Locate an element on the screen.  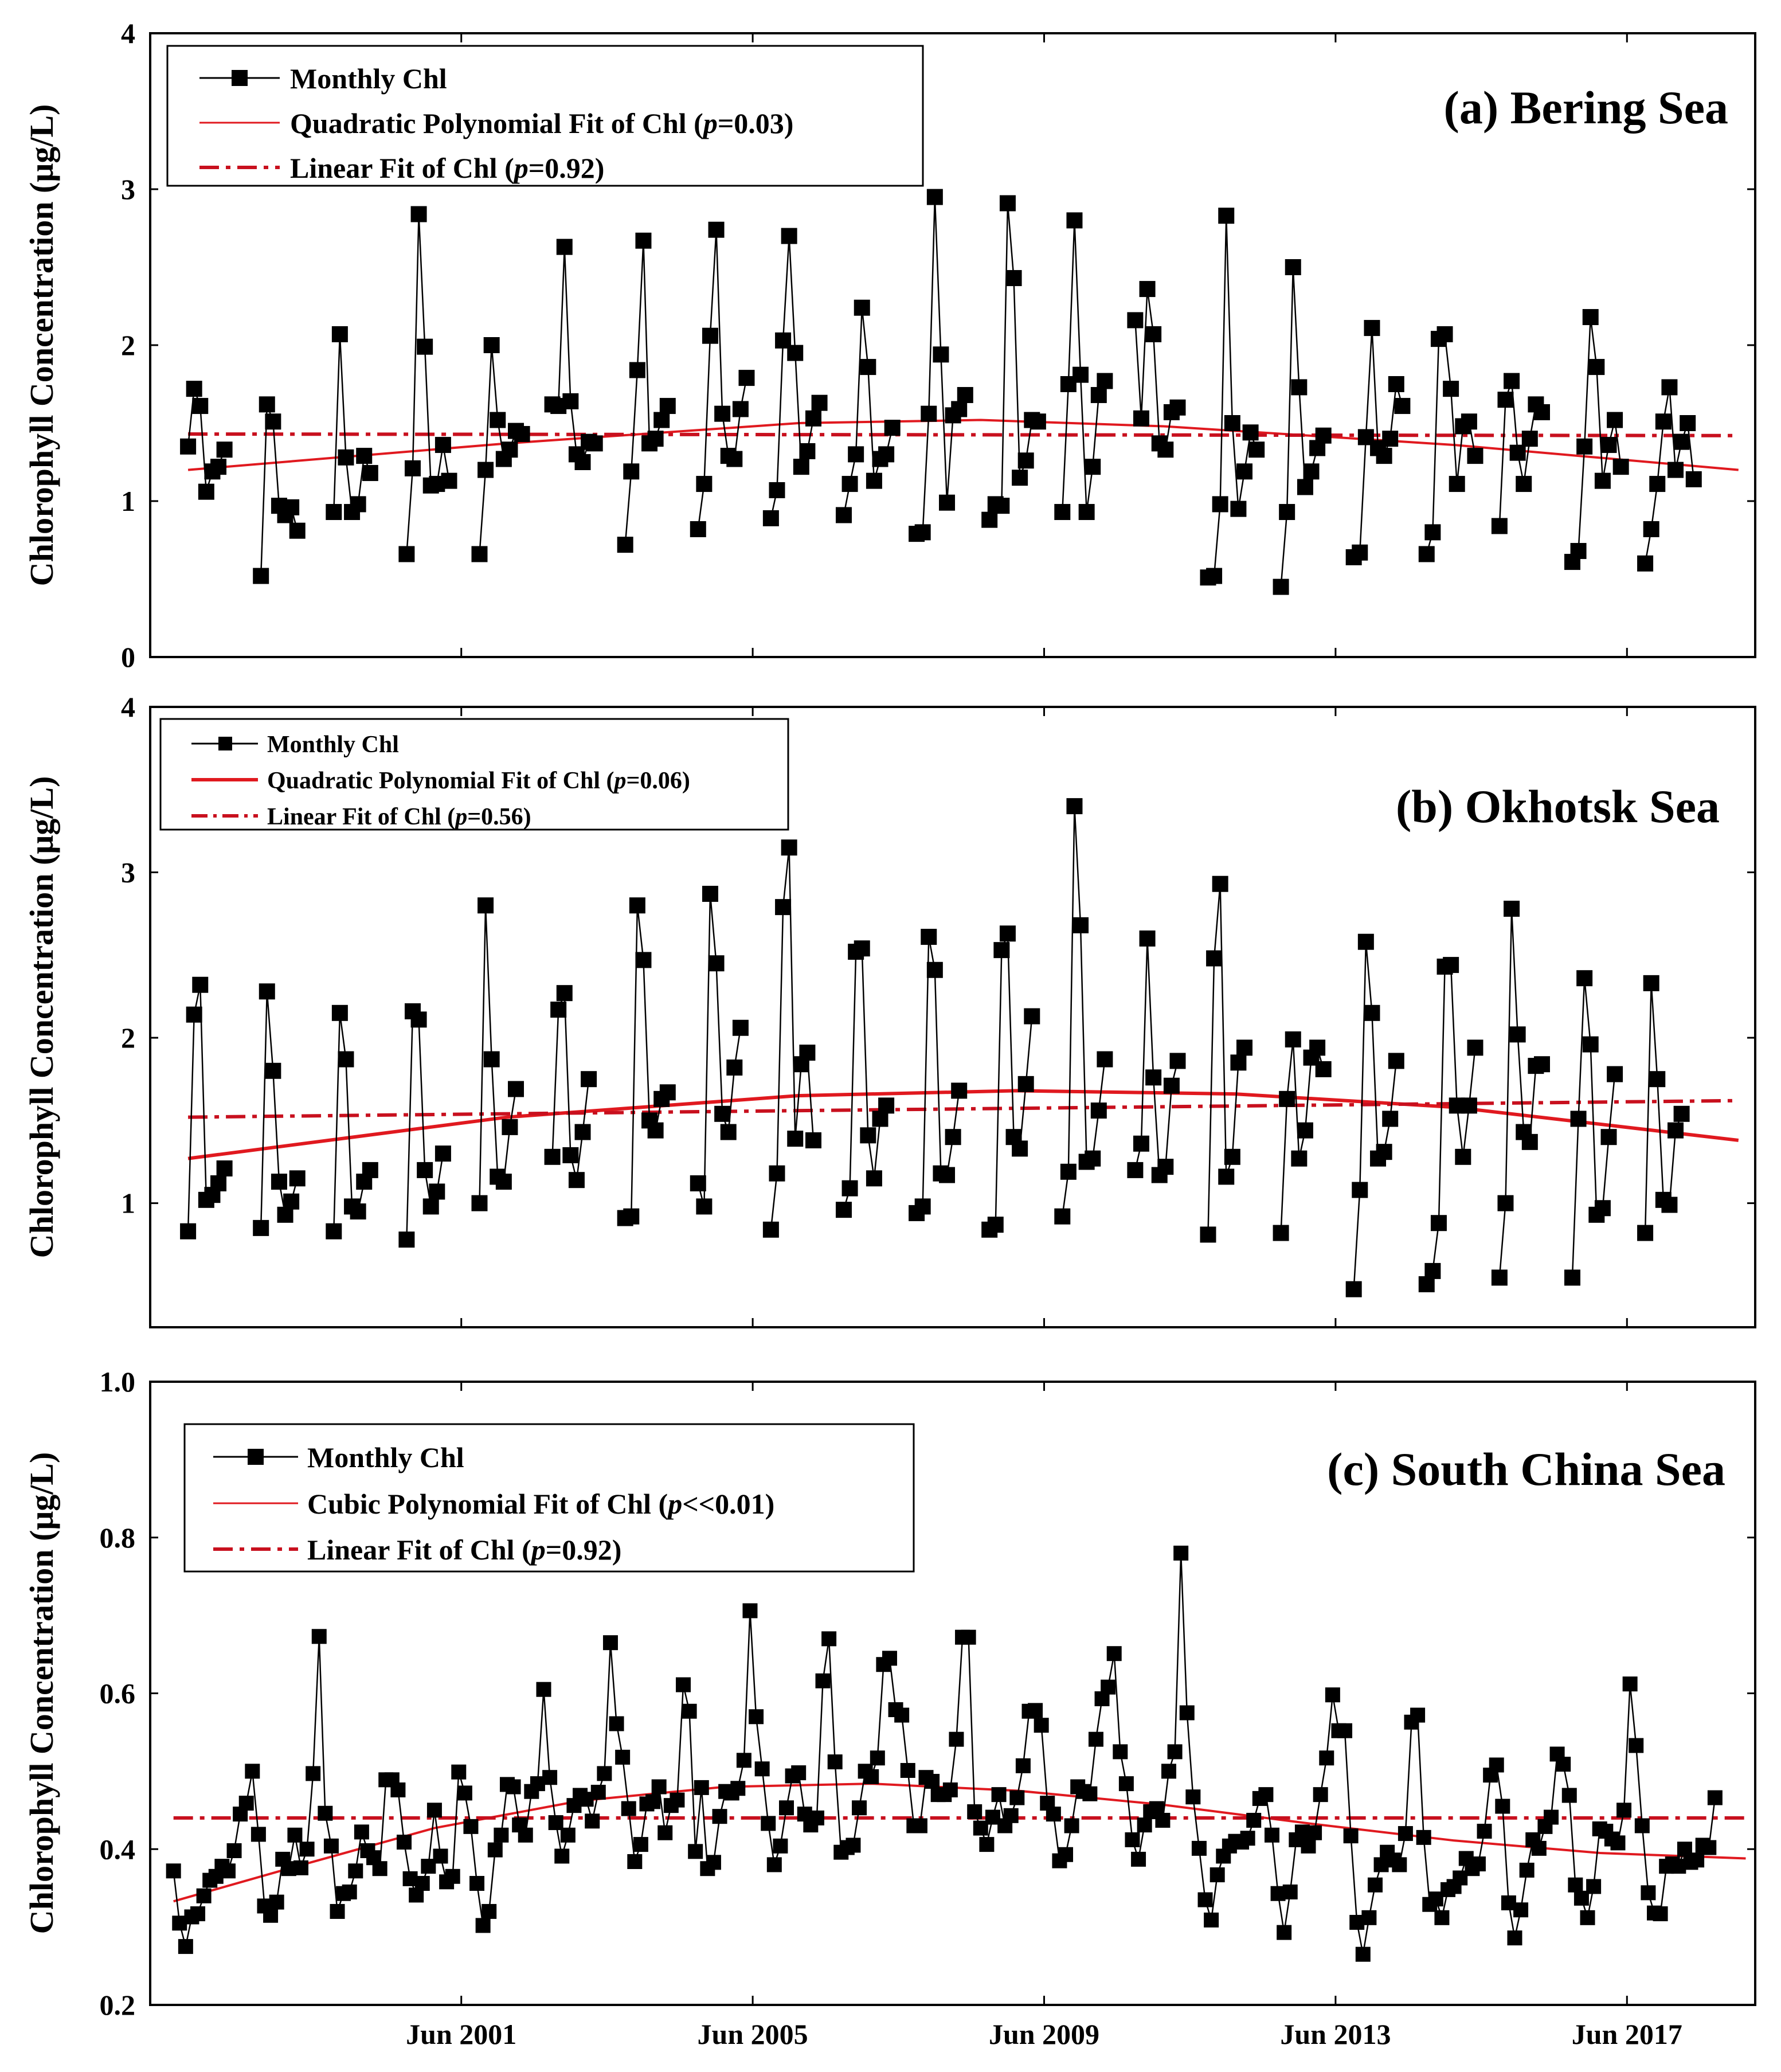
panel-b-legend-linear-suffix: =0.56) is located at coordinates (499, 817).